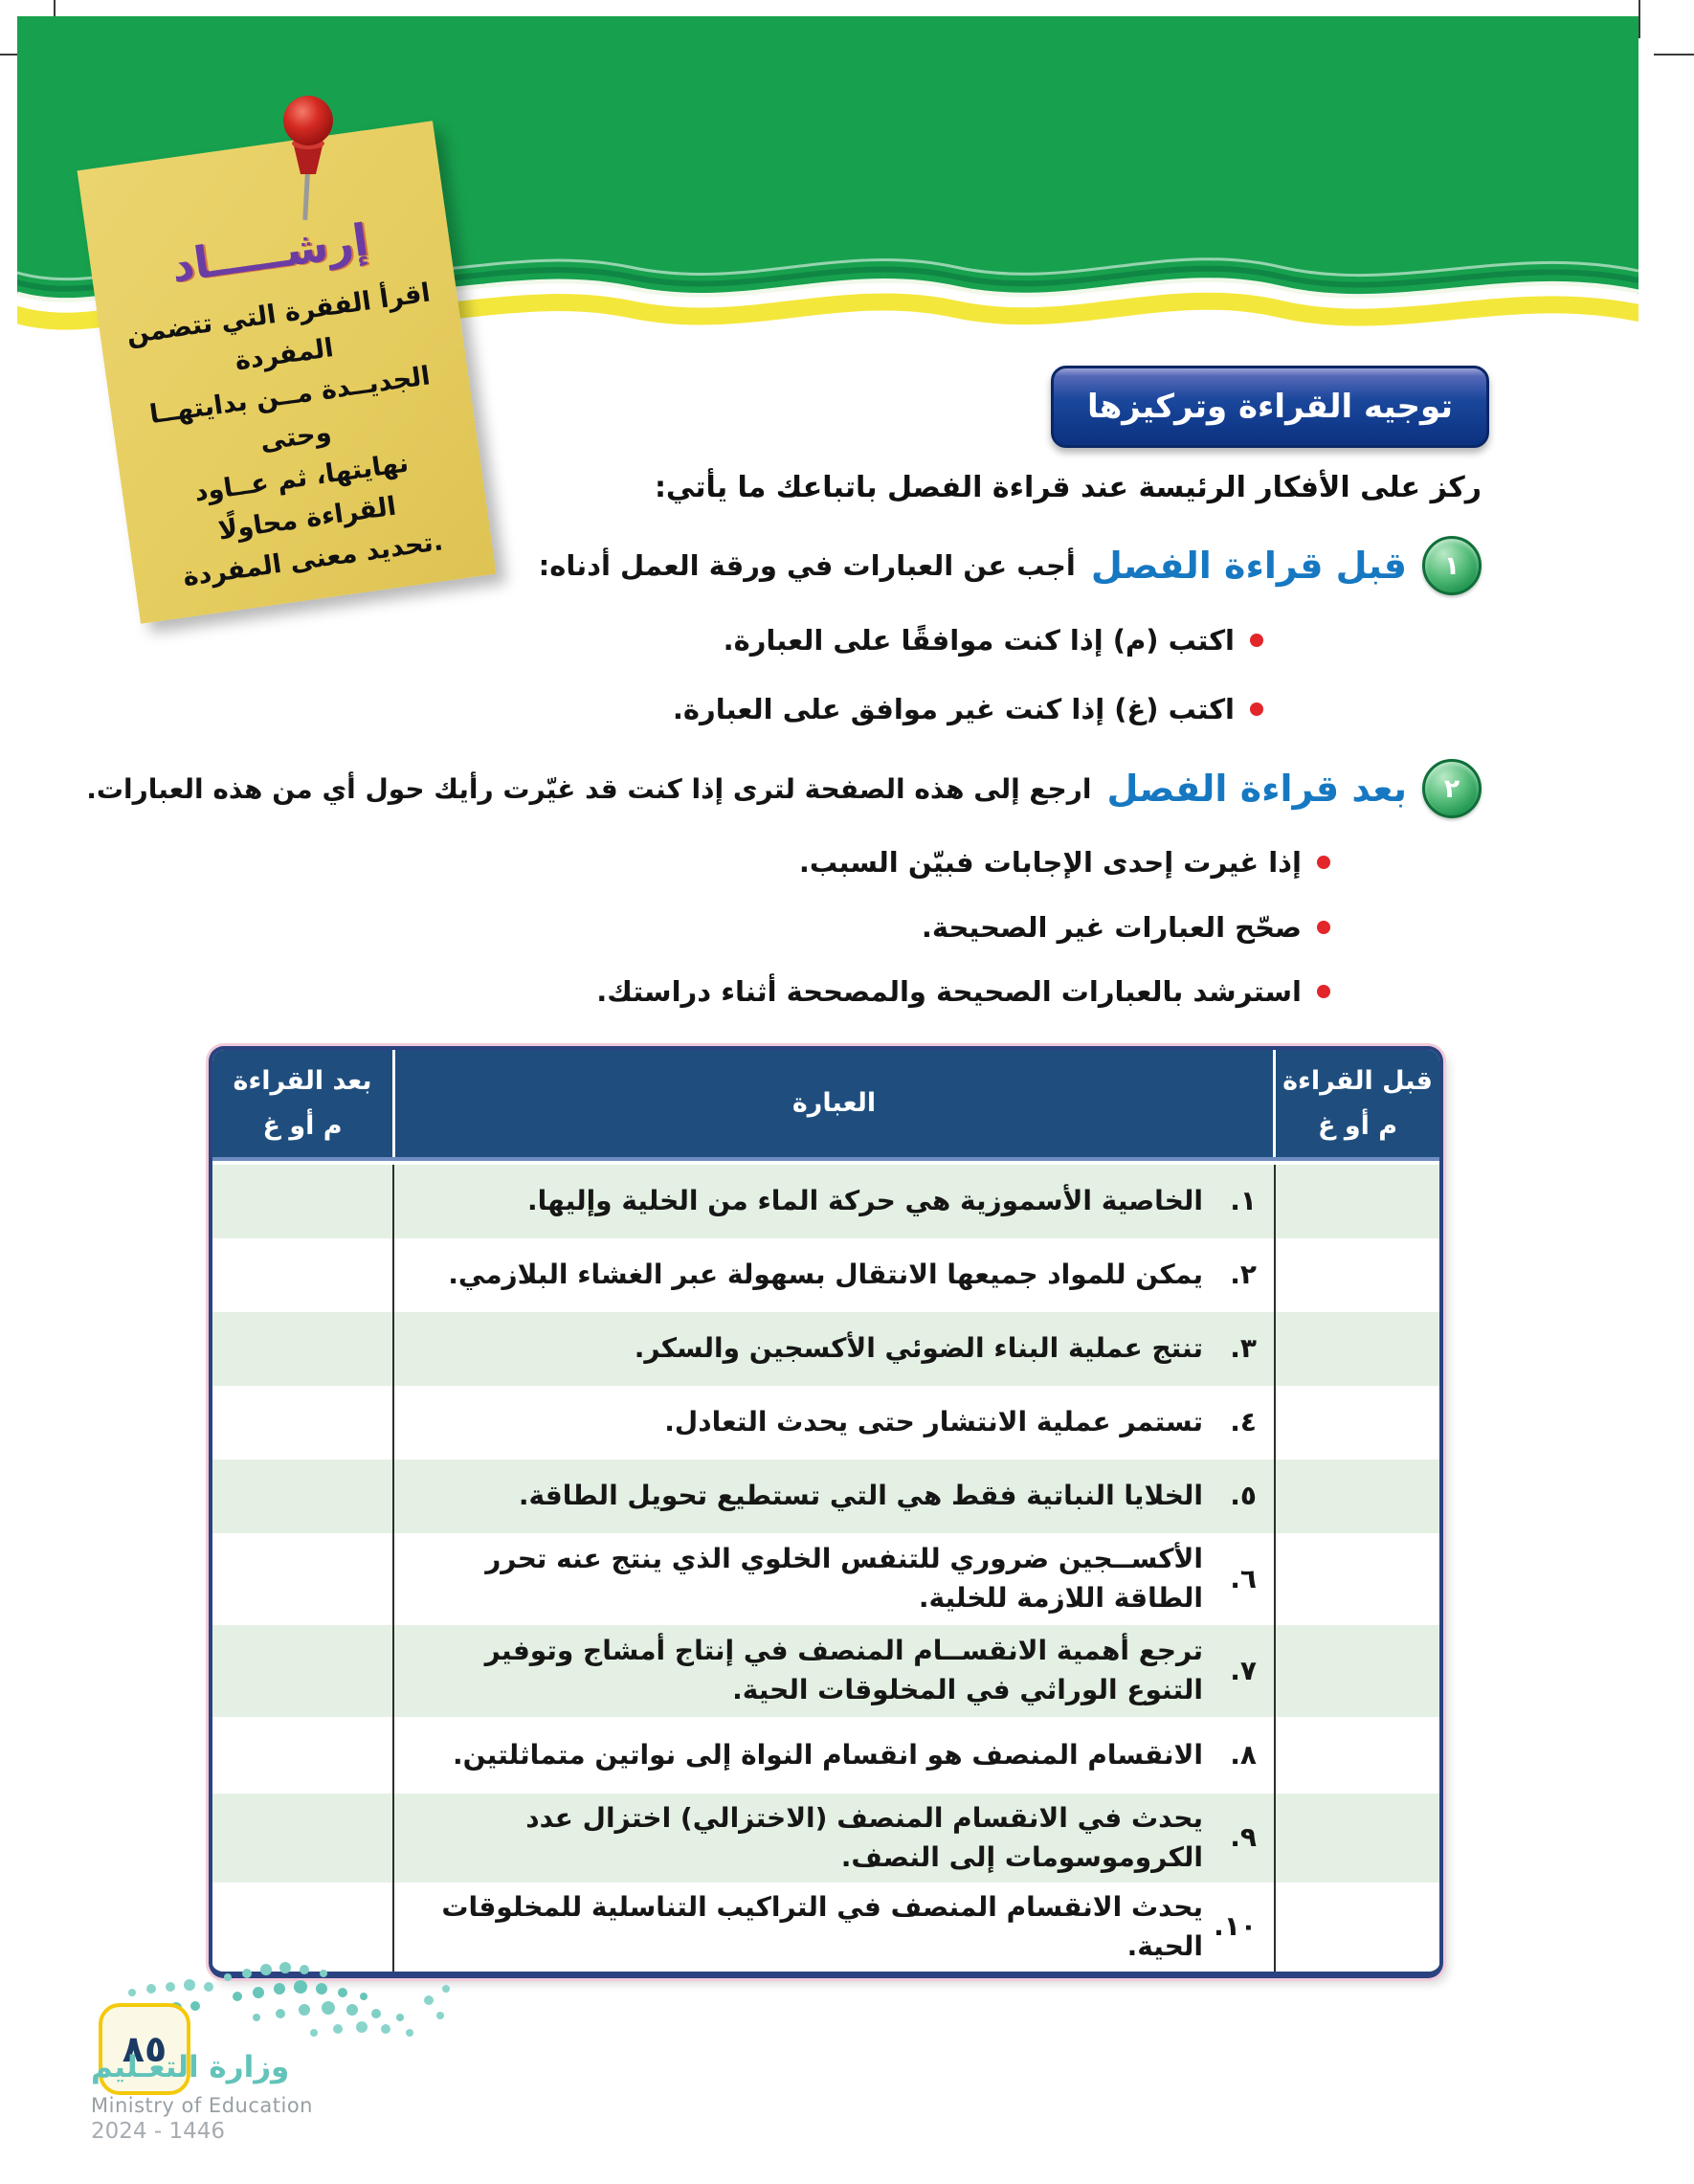 Image resolution: width=1694 pixels, height=2184 pixels. What do you see at coordinates (1357, 1103) in the screenshot?
I see `column-header-before-reading: قبل القراءة م أو غ` at bounding box center [1357, 1103].